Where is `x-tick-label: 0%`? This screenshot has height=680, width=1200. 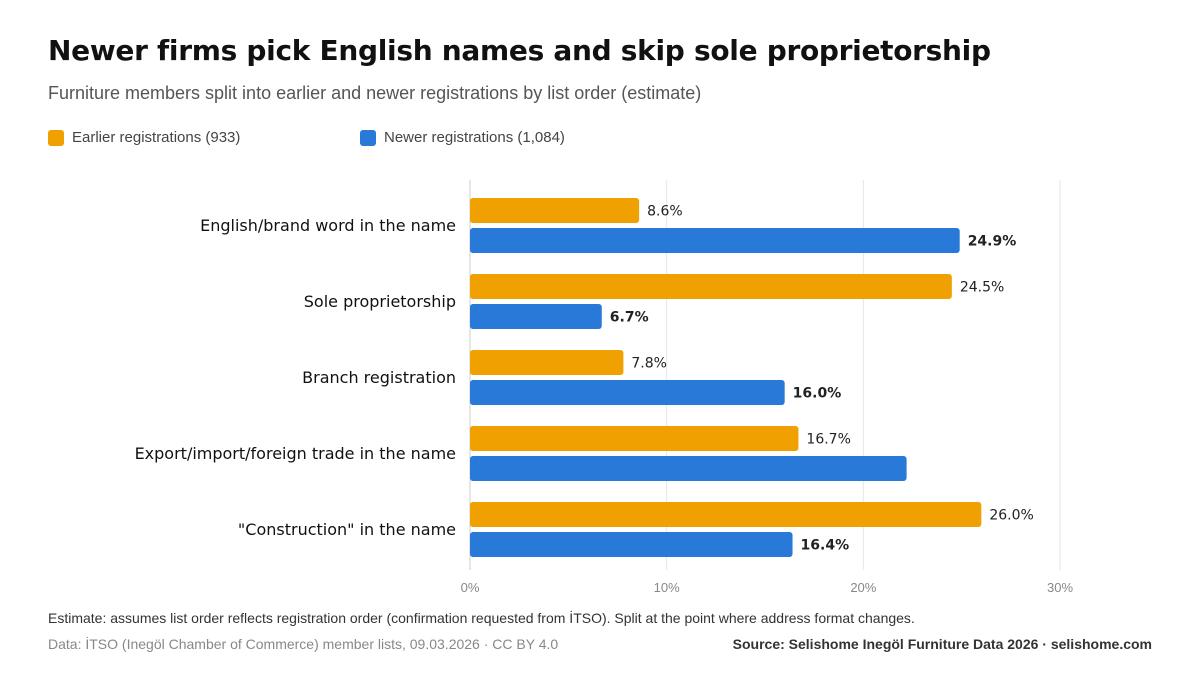 x-tick-label: 0% is located at coordinates (470, 587).